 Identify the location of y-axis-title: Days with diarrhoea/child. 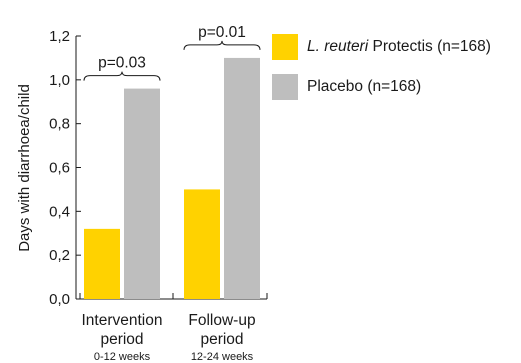
(24, 168).